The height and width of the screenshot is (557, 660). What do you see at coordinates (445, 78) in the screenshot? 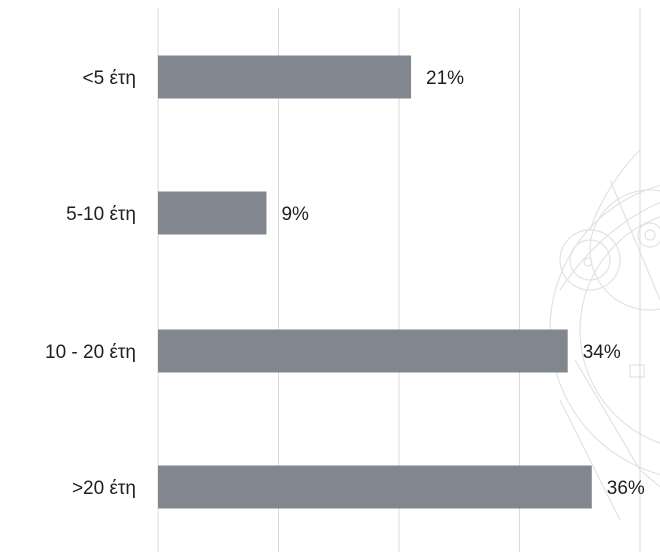
I see `data-label-1: 21%` at bounding box center [445, 78].